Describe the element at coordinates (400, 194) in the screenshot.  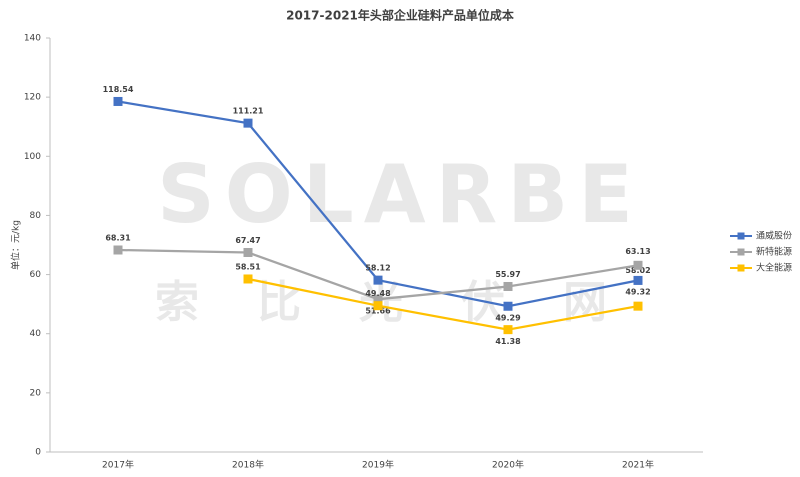
I see `watermark: SOLARBE` at that location.